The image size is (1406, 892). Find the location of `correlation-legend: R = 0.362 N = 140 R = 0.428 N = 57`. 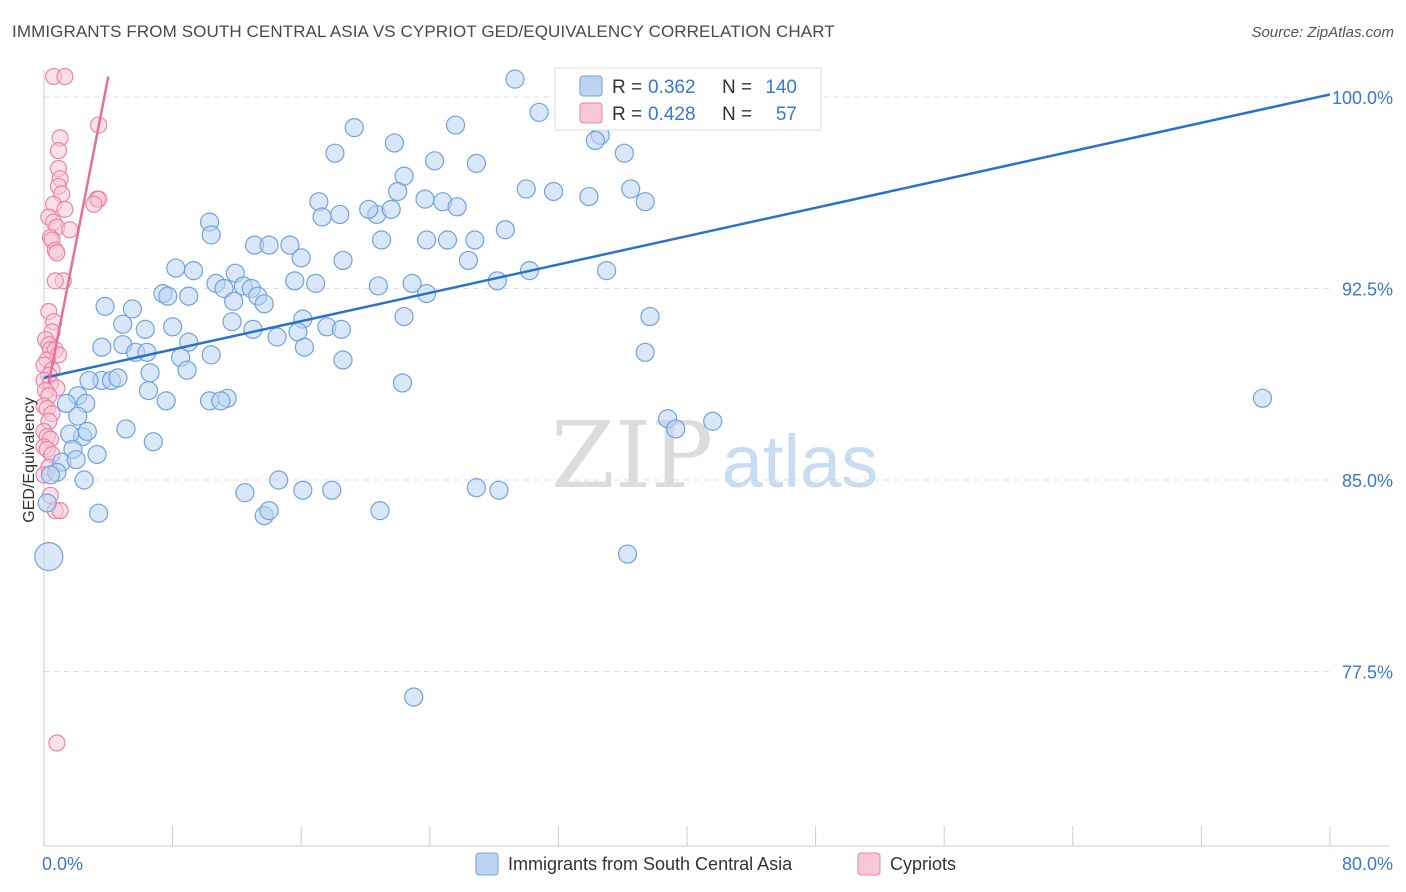

correlation-legend: R = 0.362 N = 140 R = 0.428 N = 57 is located at coordinates (688, 99).